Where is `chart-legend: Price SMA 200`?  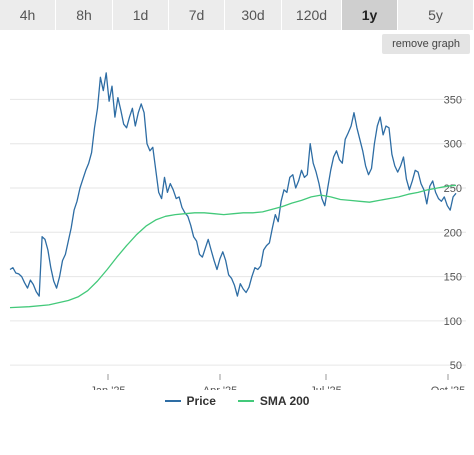 chart-legend: Price SMA 200 is located at coordinates (237, 401).